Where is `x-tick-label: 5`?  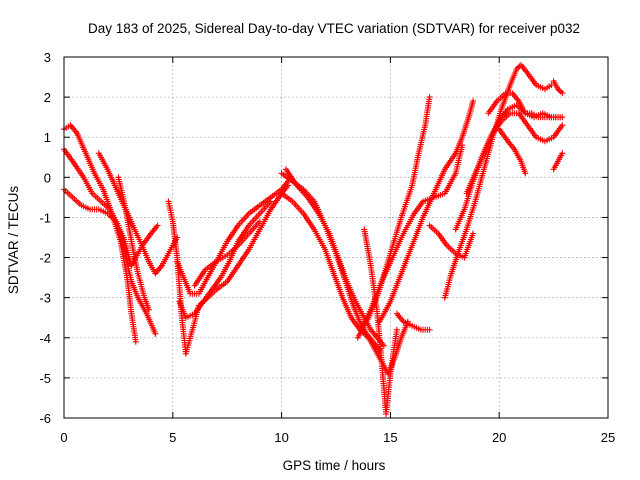 x-tick-label: 5 is located at coordinates (172, 437).